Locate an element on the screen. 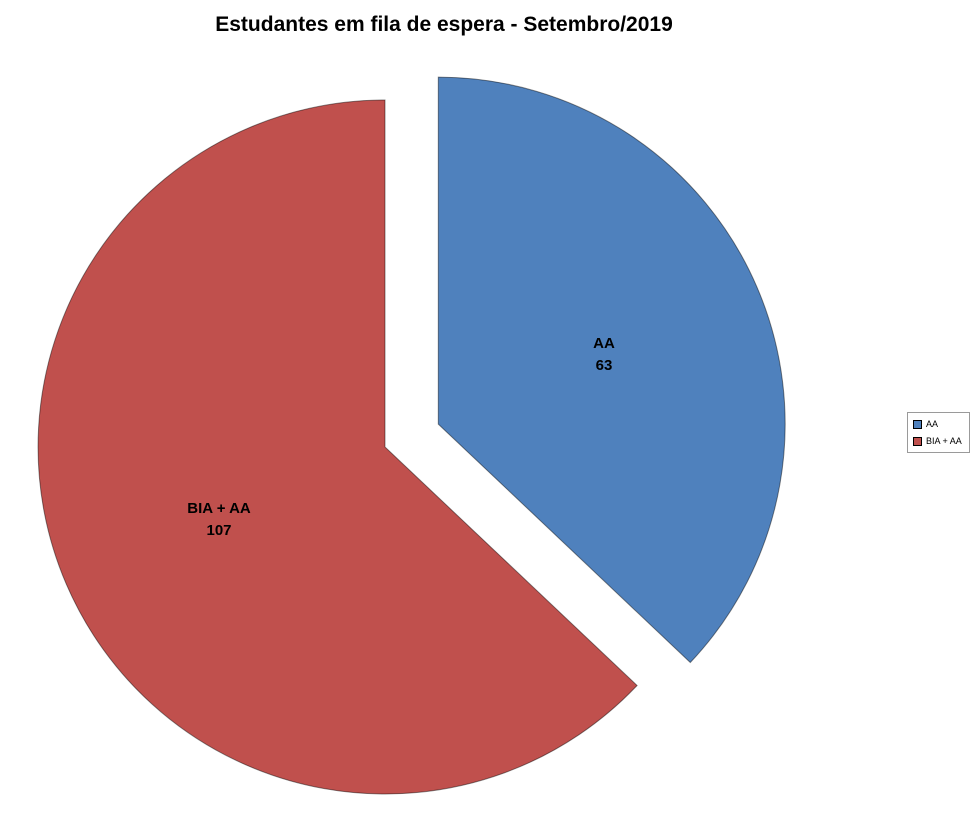  legend-swatch-bia-aa-icon is located at coordinates (917, 441).